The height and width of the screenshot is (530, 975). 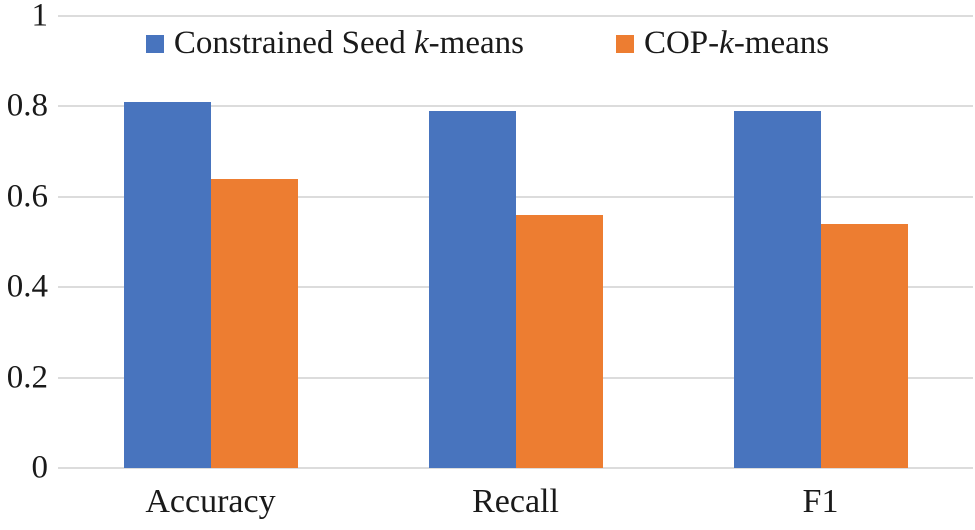 What do you see at coordinates (27, 377) in the screenshot?
I see `y-tick-label: 0.2` at bounding box center [27, 377].